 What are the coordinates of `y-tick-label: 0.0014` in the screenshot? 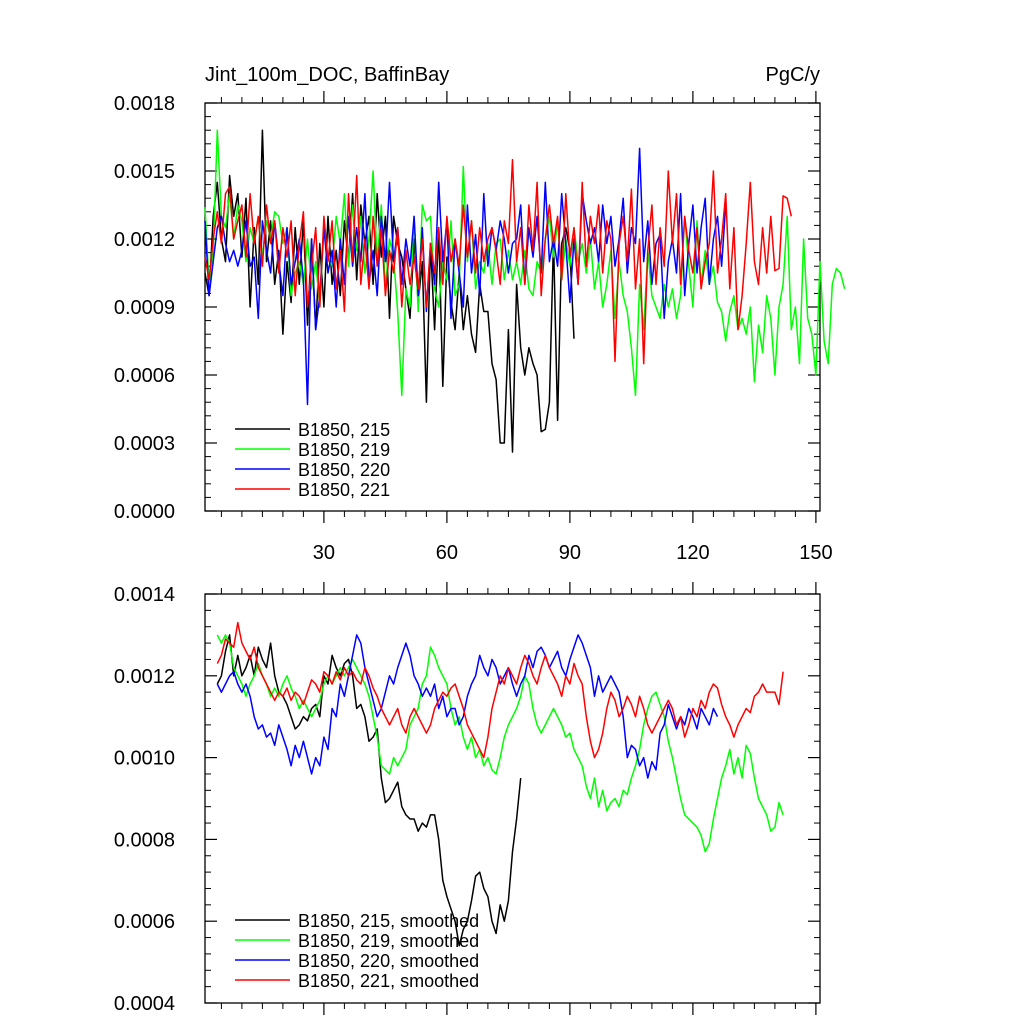 It's located at (144, 595).